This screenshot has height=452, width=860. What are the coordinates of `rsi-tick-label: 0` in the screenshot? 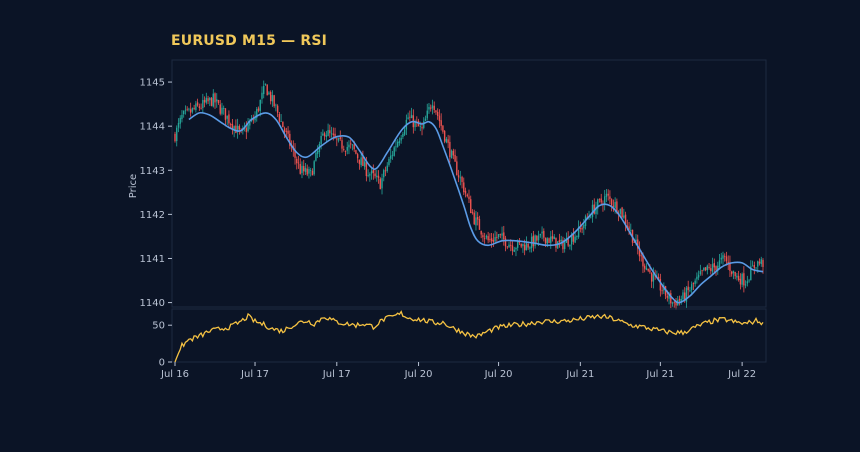 It's located at (162, 363).